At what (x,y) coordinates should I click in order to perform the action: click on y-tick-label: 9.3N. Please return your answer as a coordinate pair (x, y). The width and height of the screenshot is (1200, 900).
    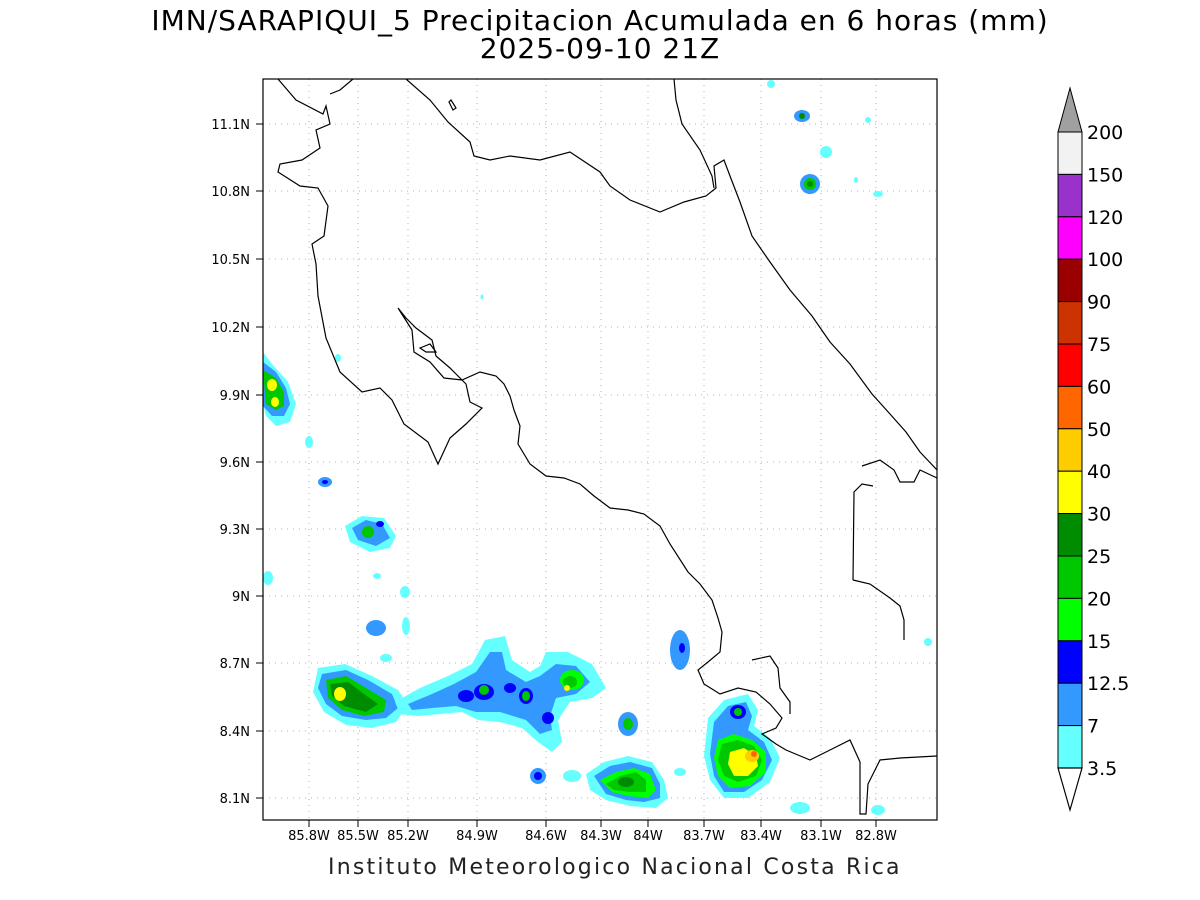
    Looking at the image, I should click on (235, 530).